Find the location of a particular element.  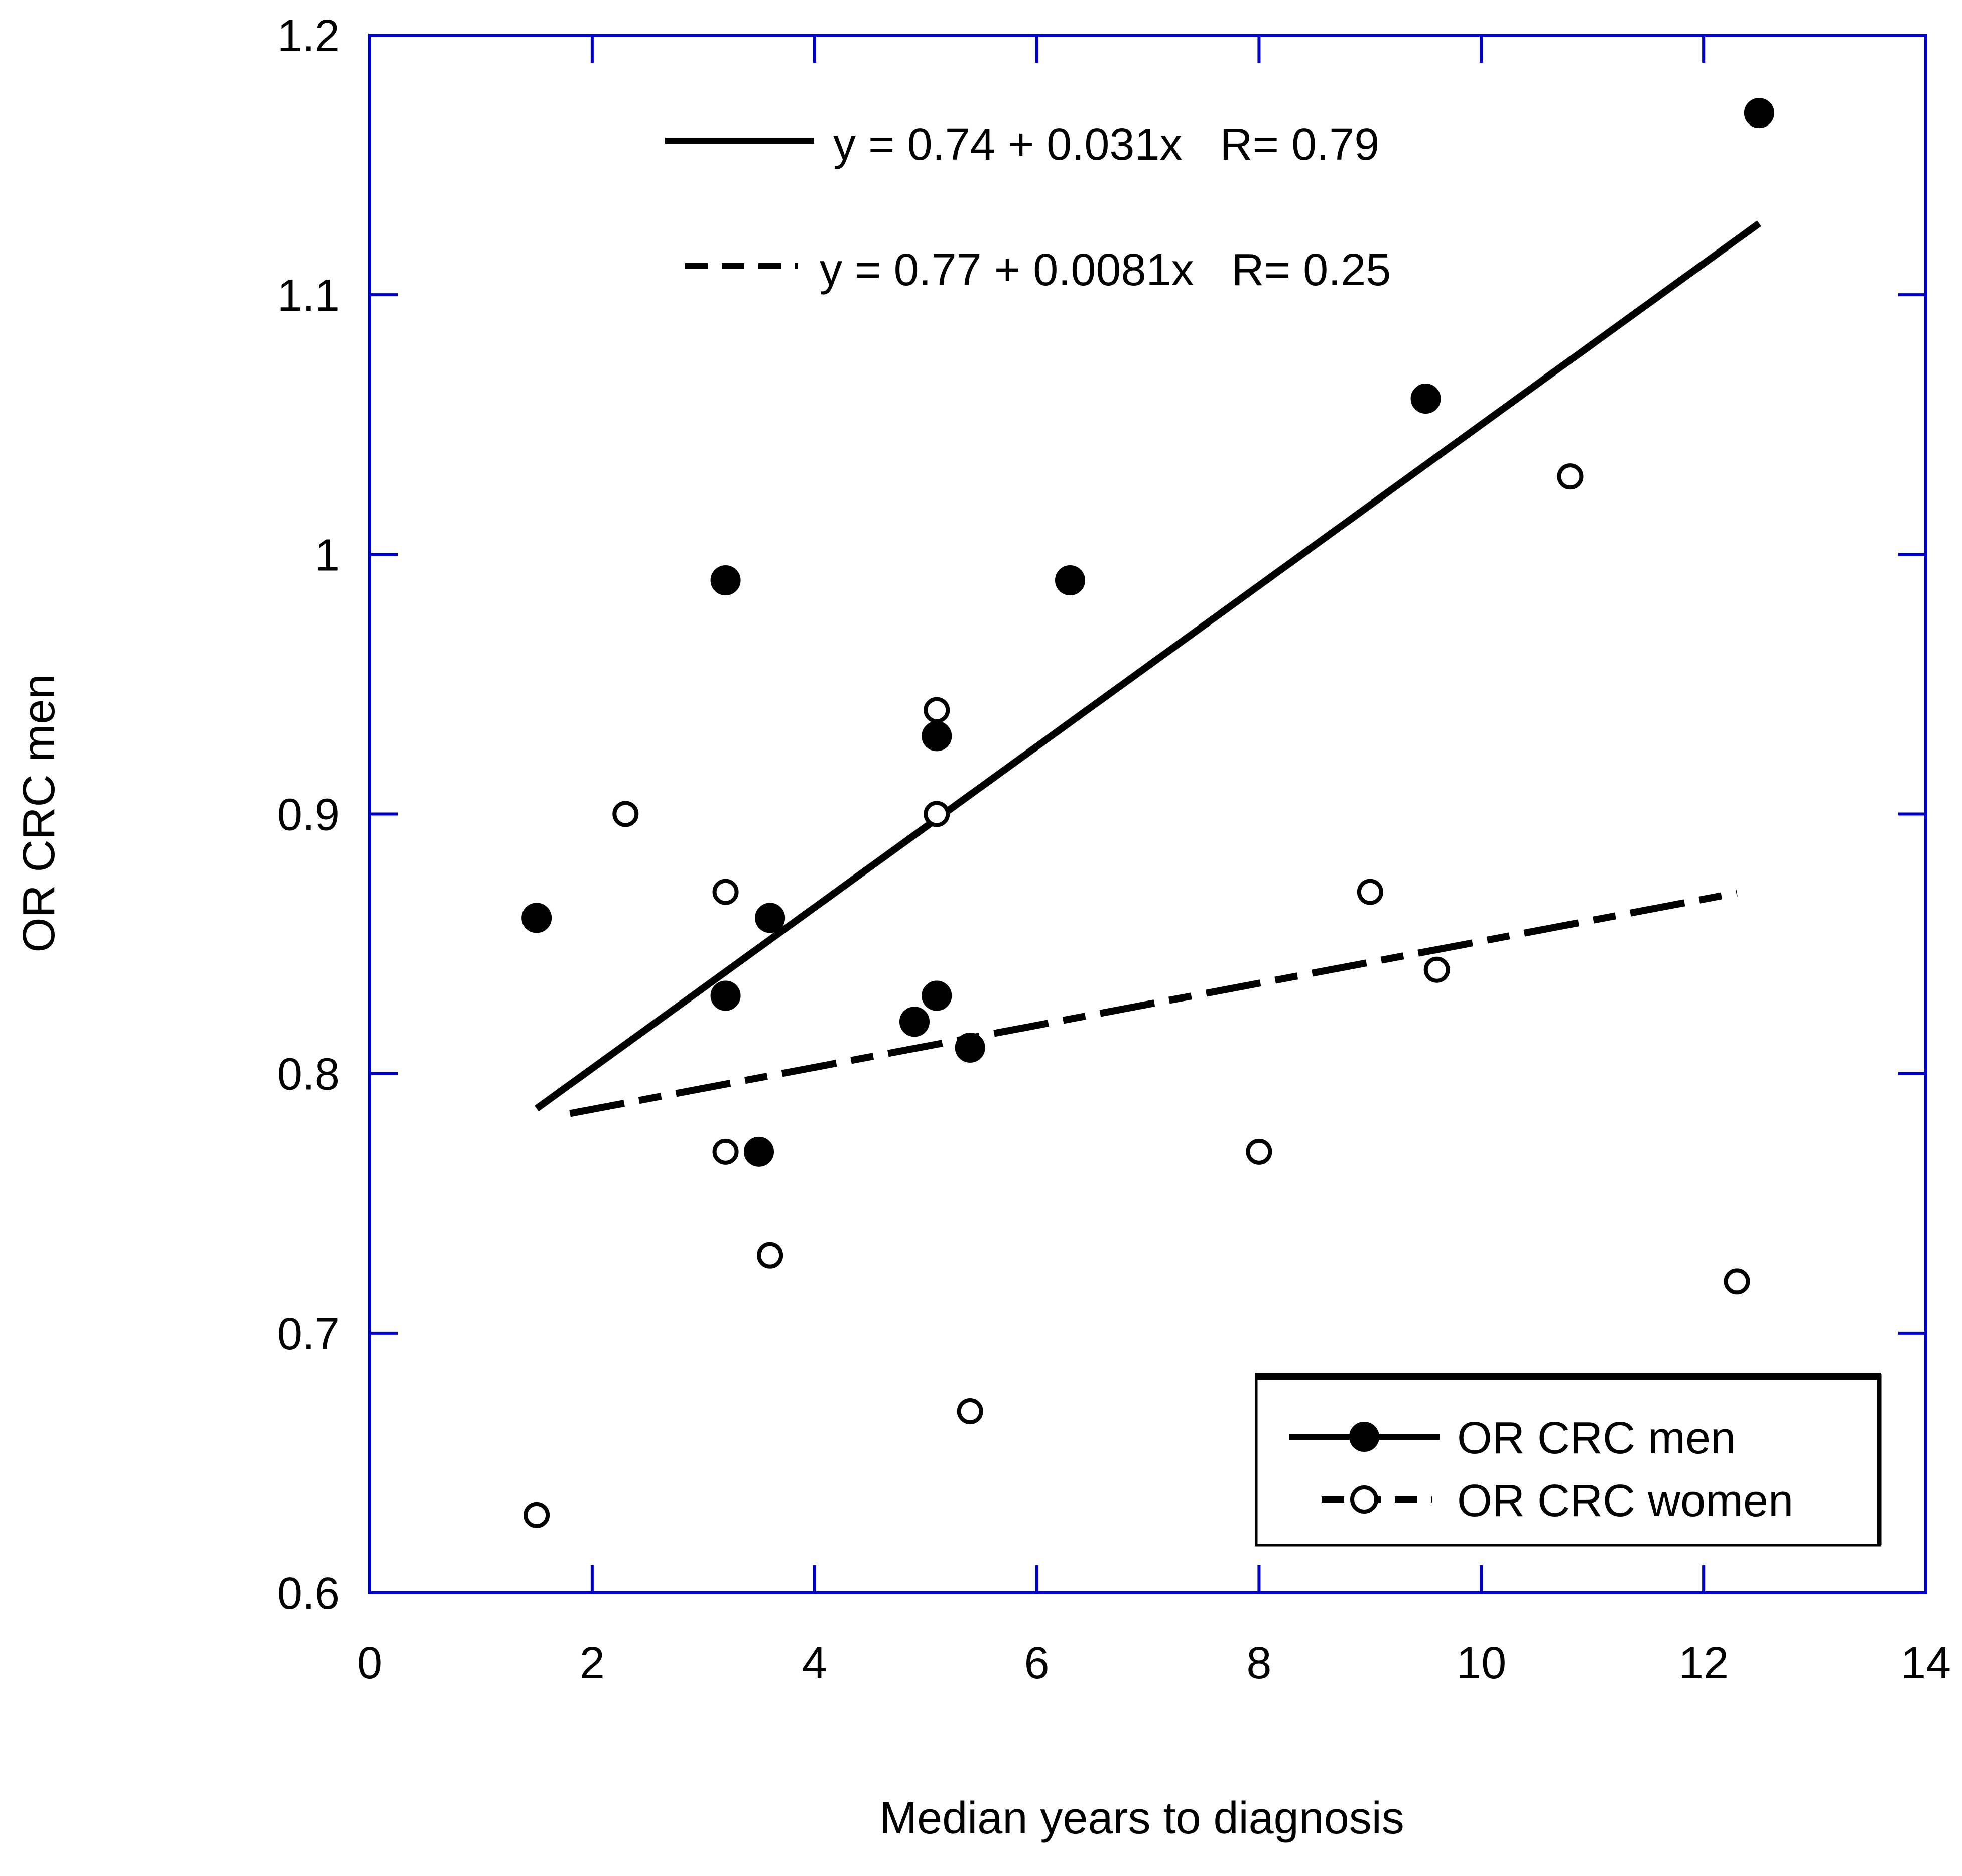

y-tick-label: 0.6 is located at coordinates (308, 1594).